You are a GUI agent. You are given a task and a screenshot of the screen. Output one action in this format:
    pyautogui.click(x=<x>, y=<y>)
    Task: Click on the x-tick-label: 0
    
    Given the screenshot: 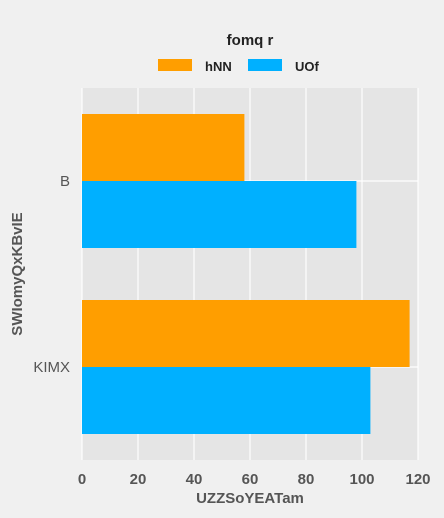 What is the action you would take?
    pyautogui.click(x=82, y=479)
    